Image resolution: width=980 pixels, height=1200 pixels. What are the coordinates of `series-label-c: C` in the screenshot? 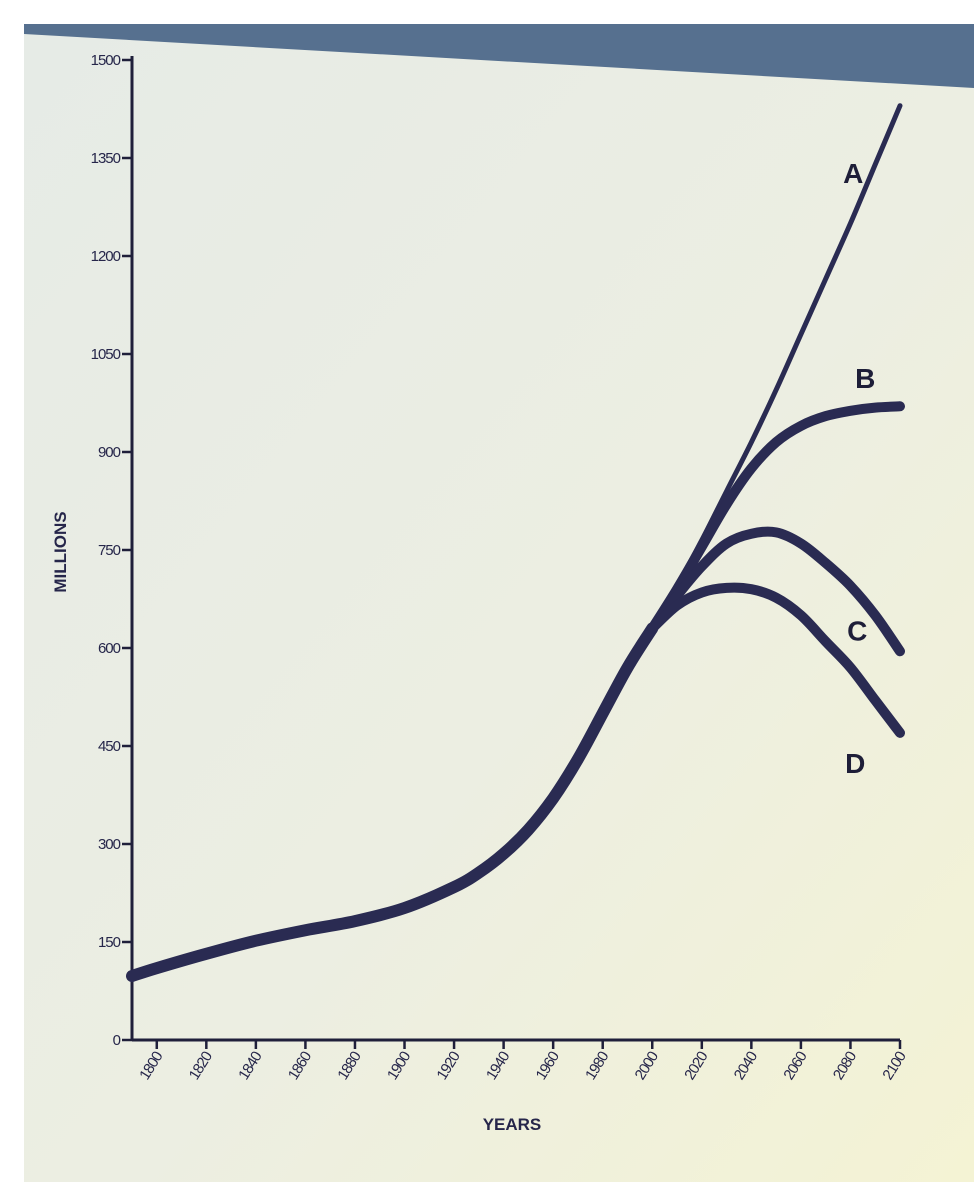 It's located at (857, 630).